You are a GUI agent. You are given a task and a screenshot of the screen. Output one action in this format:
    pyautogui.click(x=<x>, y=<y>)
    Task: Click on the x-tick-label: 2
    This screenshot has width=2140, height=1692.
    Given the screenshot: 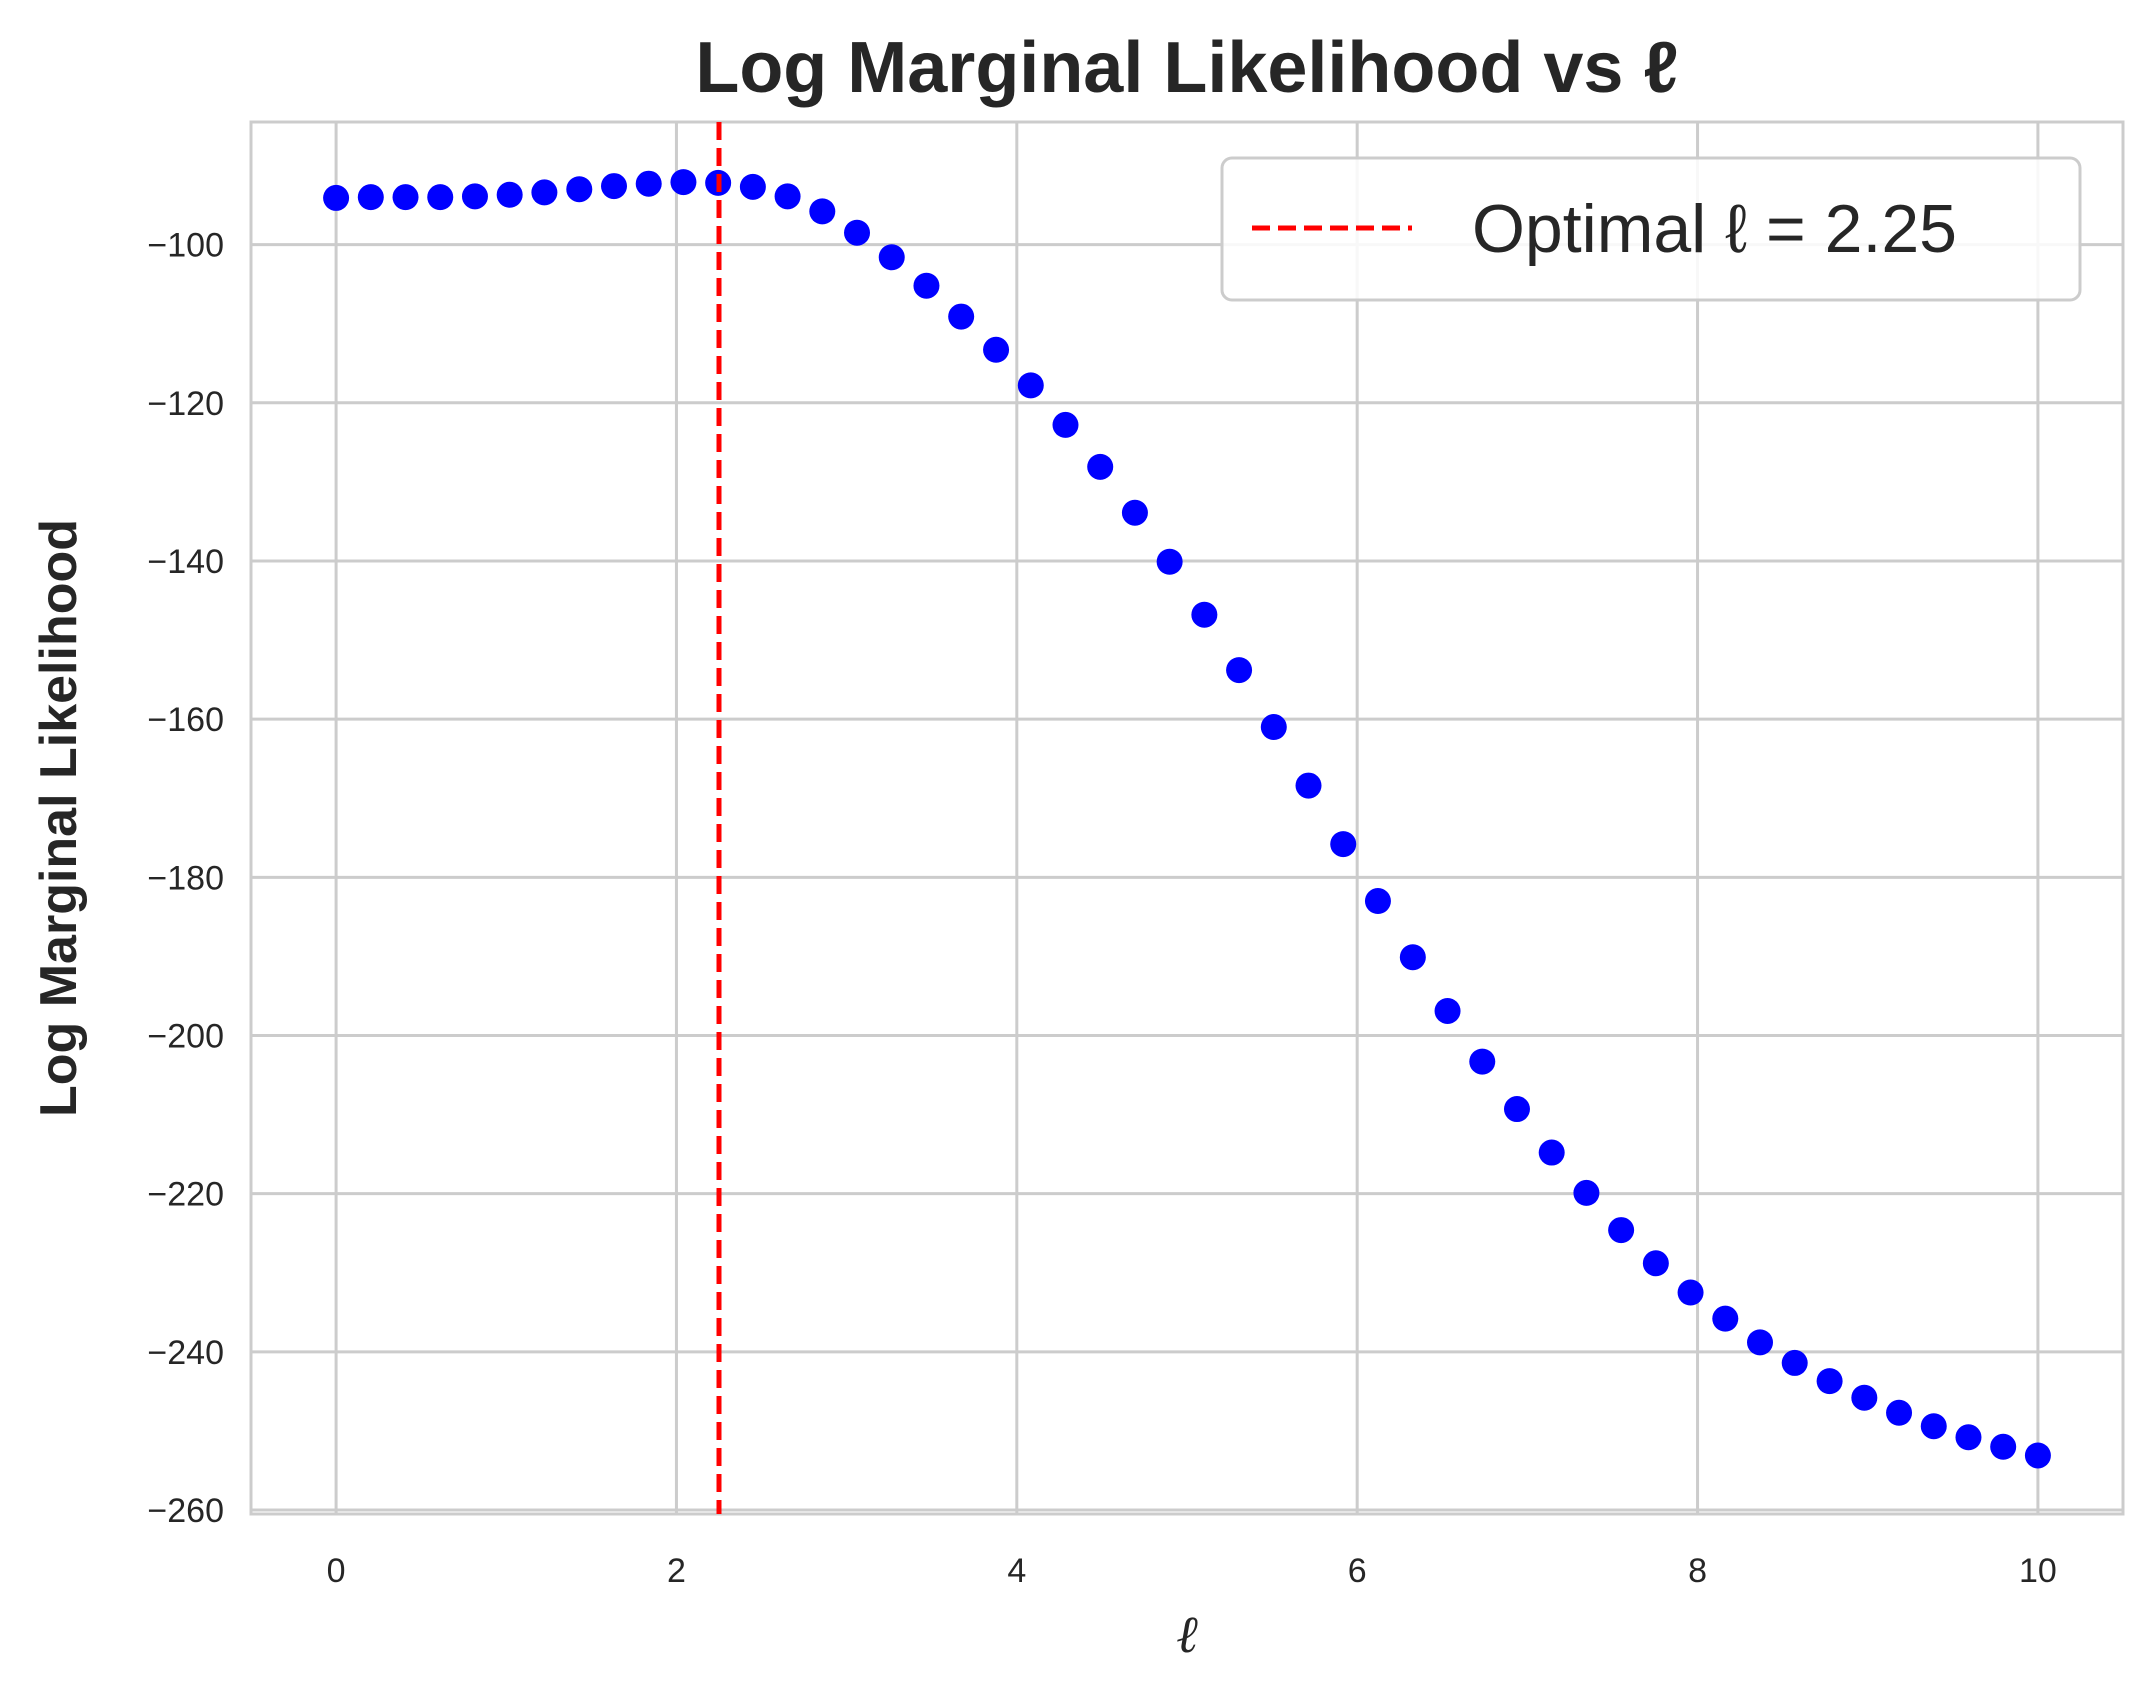 What is the action you would take?
    pyautogui.click(x=676, y=1571)
    